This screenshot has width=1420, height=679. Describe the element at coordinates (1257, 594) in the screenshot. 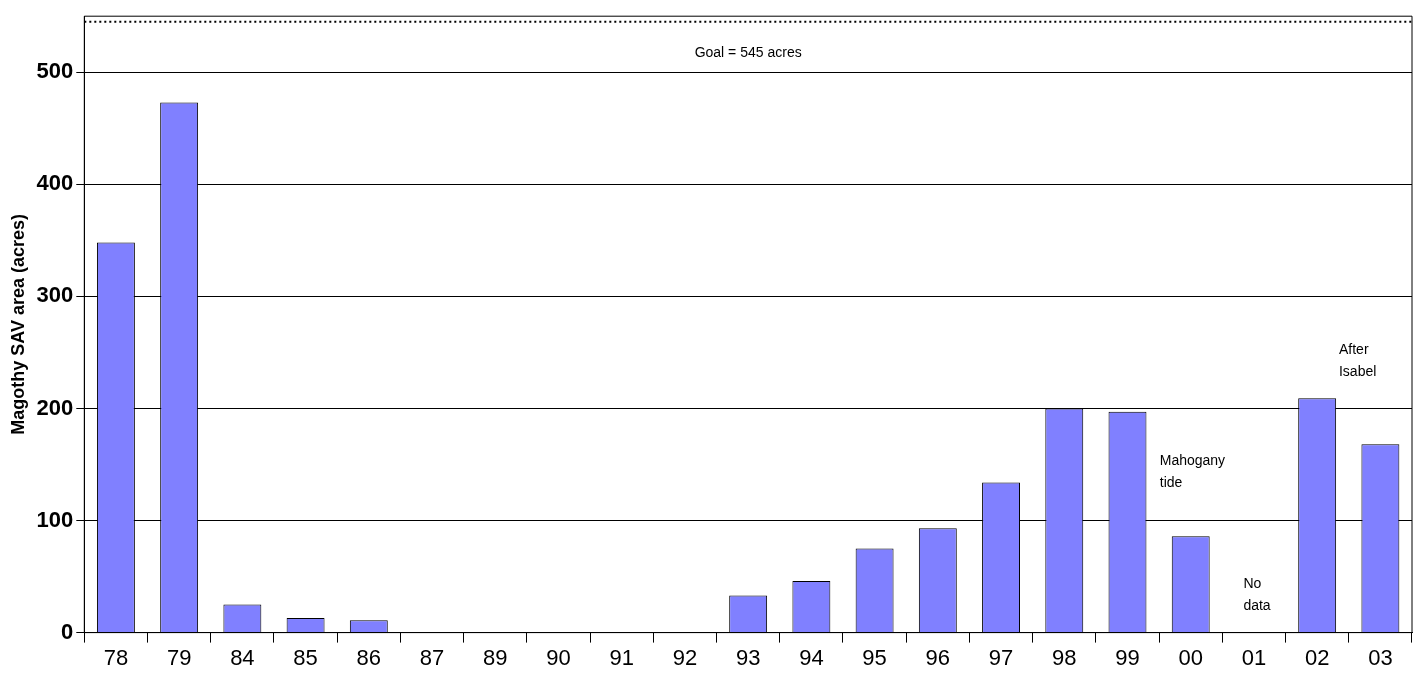

I see `annotation: No data` at that location.